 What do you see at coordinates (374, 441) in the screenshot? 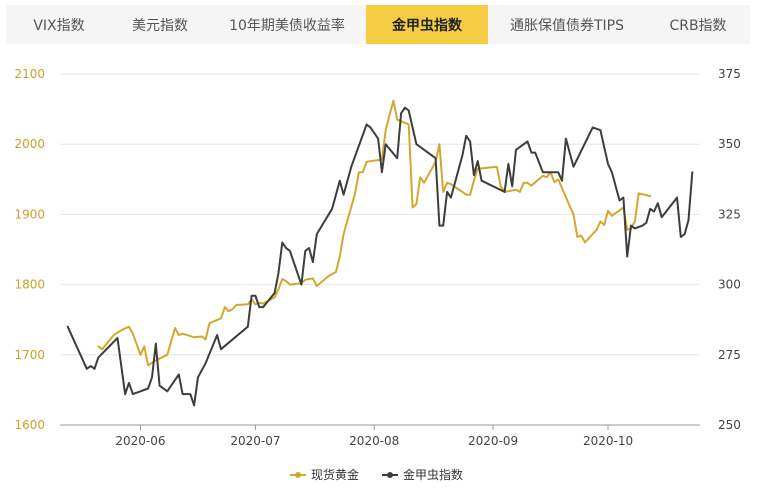
I see `x-tick-label: 2020-08` at bounding box center [374, 441].